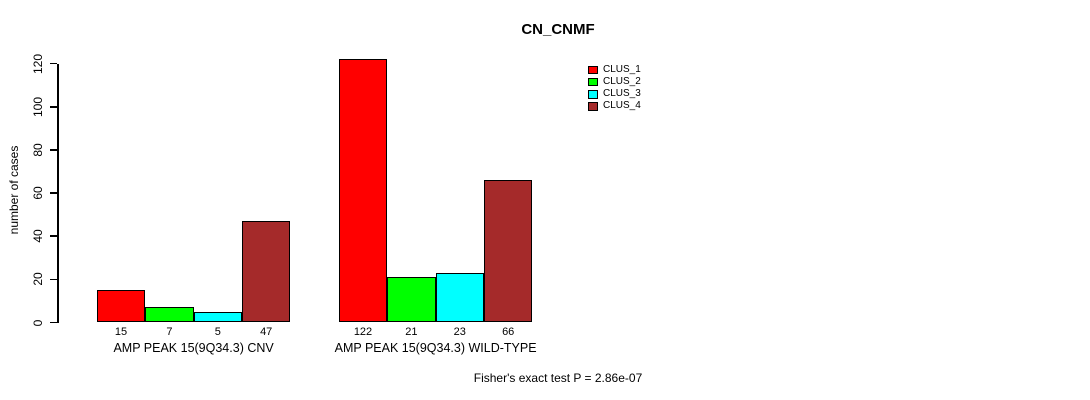 The image size is (1090, 400). I want to click on legend-label-clus_3: CLUS_3, so click(622, 94).